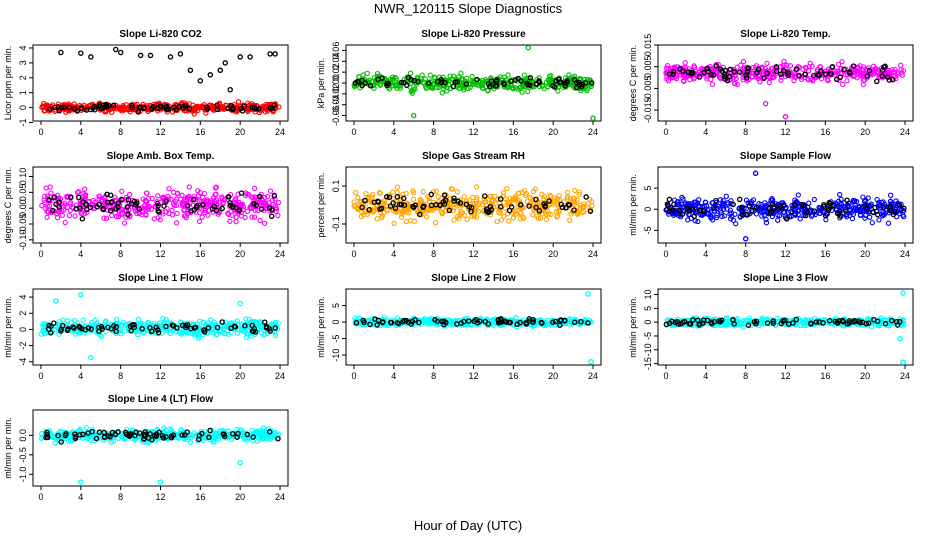 The height and width of the screenshot is (540, 936). Describe the element at coordinates (160, 34) in the screenshot. I see `panel-title: Slope Li-820 CO2` at that location.